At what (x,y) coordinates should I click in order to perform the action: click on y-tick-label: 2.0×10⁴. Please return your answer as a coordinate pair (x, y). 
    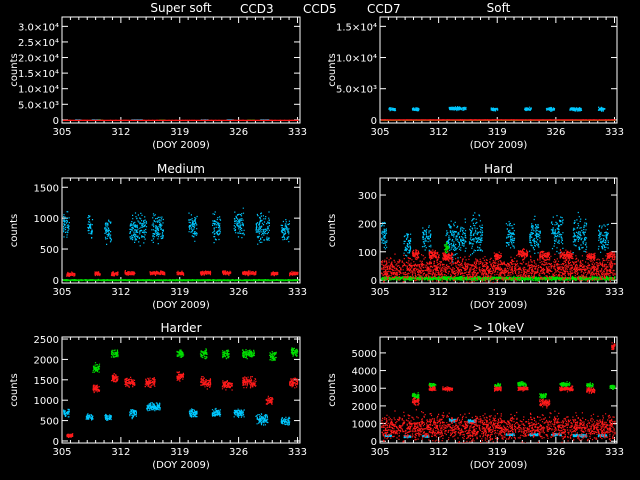
    Looking at the image, I should click on (38, 59).